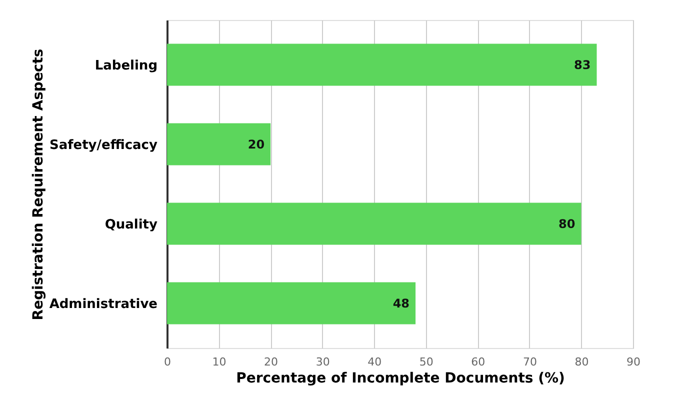  I want to click on x-tick-label: 0, so click(167, 362).